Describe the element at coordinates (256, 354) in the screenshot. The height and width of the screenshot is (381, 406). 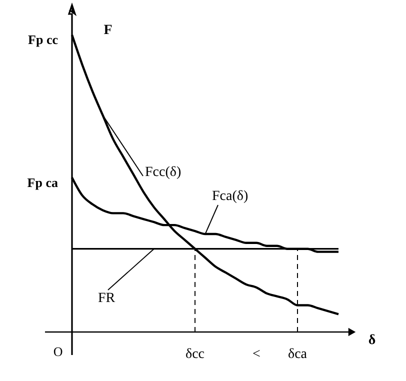
I see `x-tick-label: <` at that location.